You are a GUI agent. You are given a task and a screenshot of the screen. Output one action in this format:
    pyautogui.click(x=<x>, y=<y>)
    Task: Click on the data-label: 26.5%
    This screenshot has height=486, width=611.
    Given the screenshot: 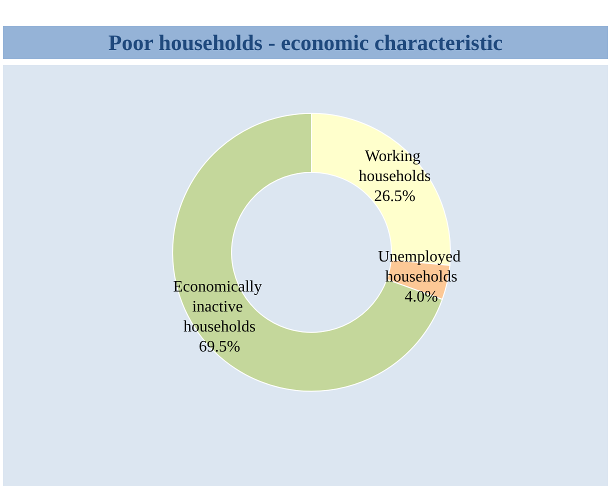 What is the action you would take?
    pyautogui.click(x=395, y=197)
    